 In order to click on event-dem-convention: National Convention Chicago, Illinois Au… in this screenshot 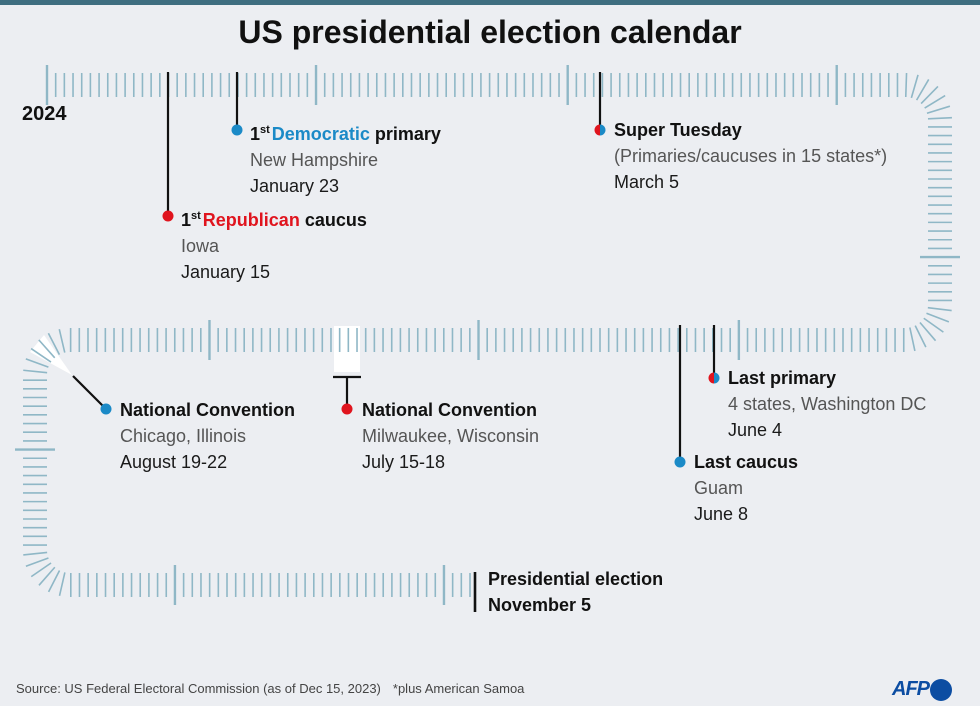, I will do `click(207, 436)`.